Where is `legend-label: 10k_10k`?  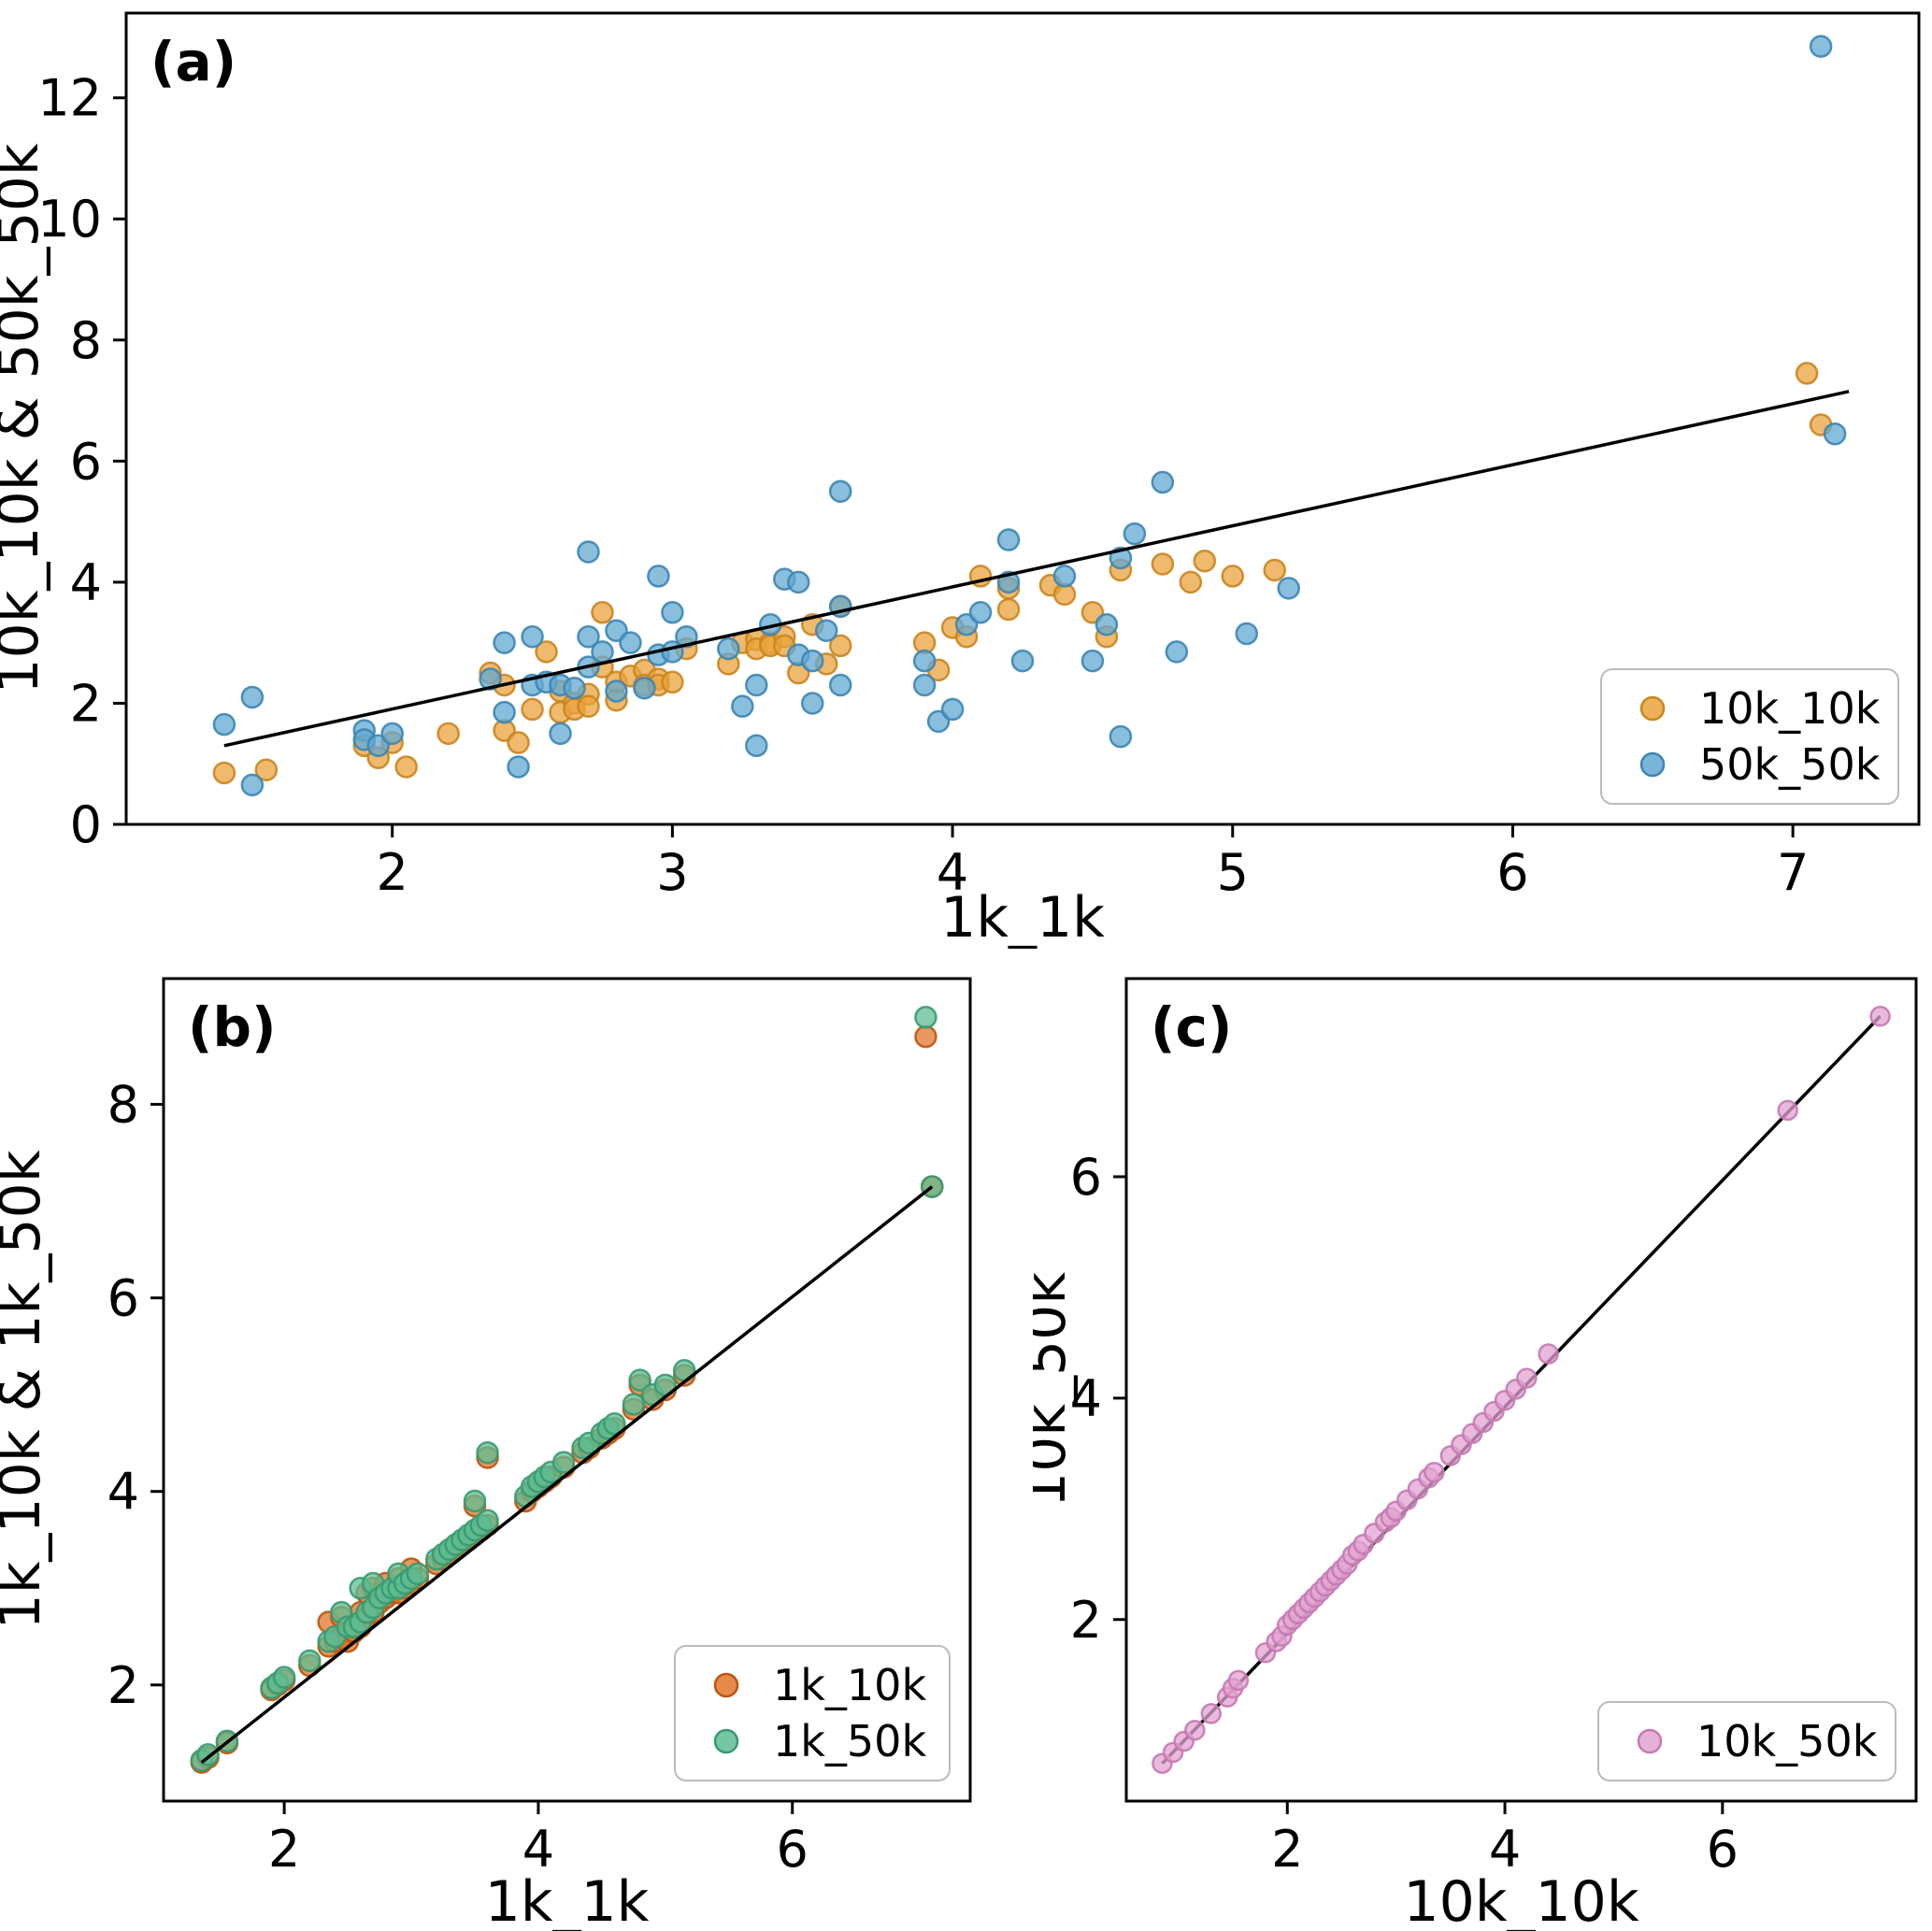
legend-label: 10k_10k is located at coordinates (1790, 709).